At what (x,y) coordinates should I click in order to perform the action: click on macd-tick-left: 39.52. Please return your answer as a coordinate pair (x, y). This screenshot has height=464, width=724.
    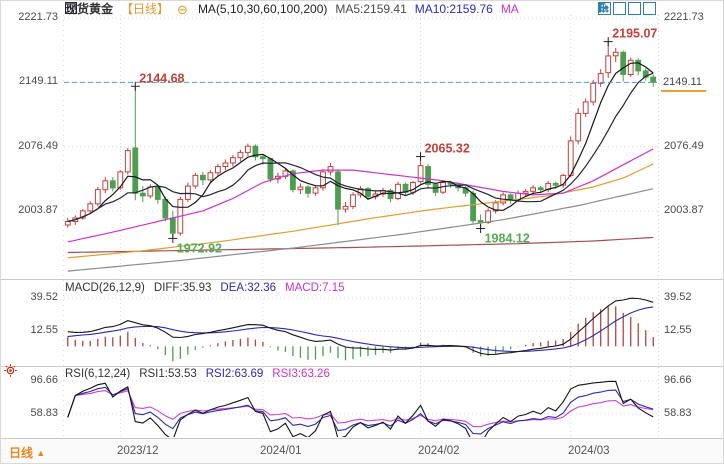
    Looking at the image, I should click on (44, 297).